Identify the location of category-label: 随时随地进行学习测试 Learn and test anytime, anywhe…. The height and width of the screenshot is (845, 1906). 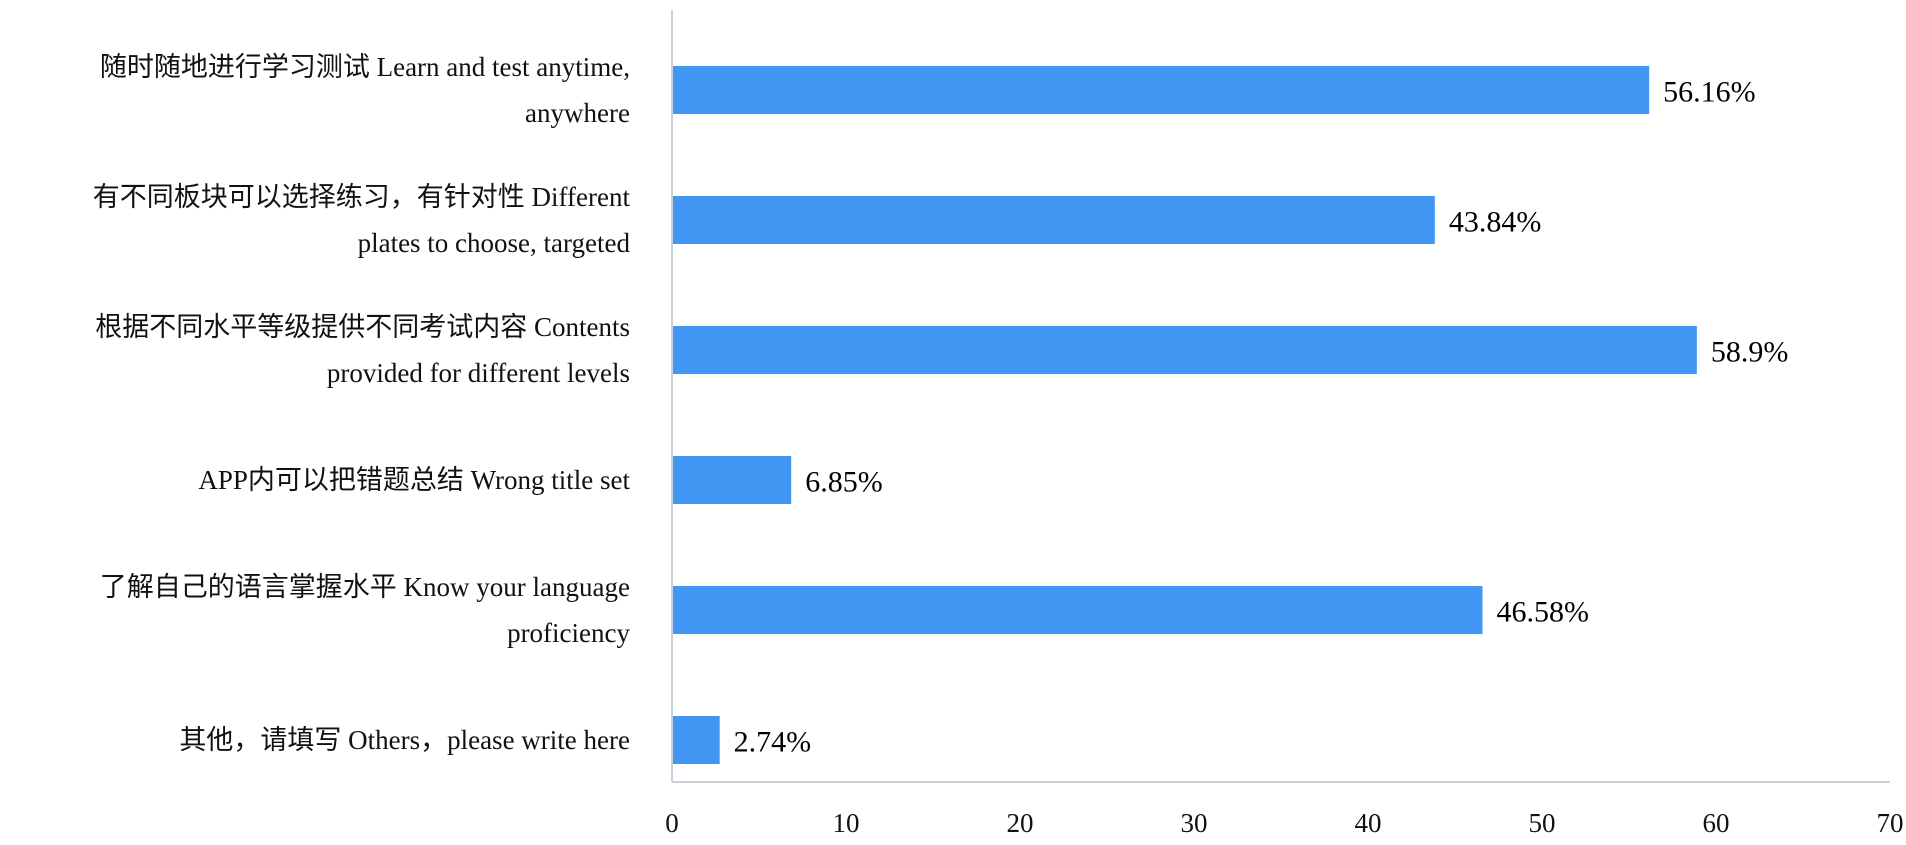
(365, 90).